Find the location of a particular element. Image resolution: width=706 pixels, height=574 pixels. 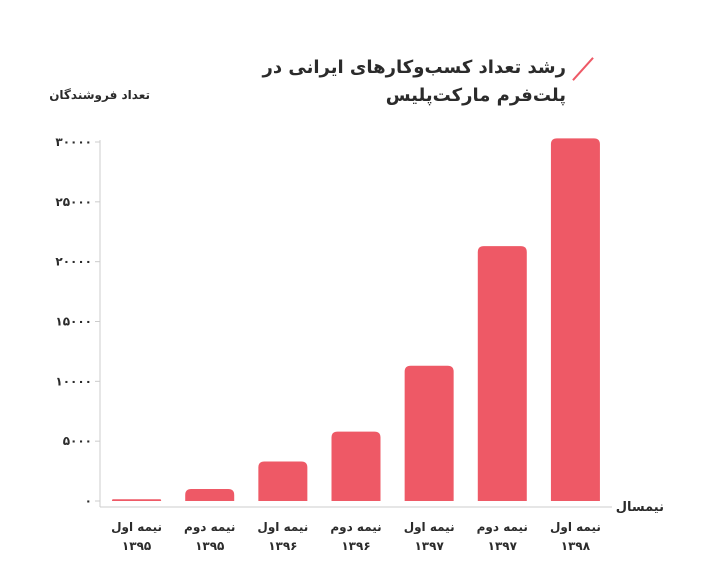

x-axis-label: نیمسال is located at coordinates (639, 507).